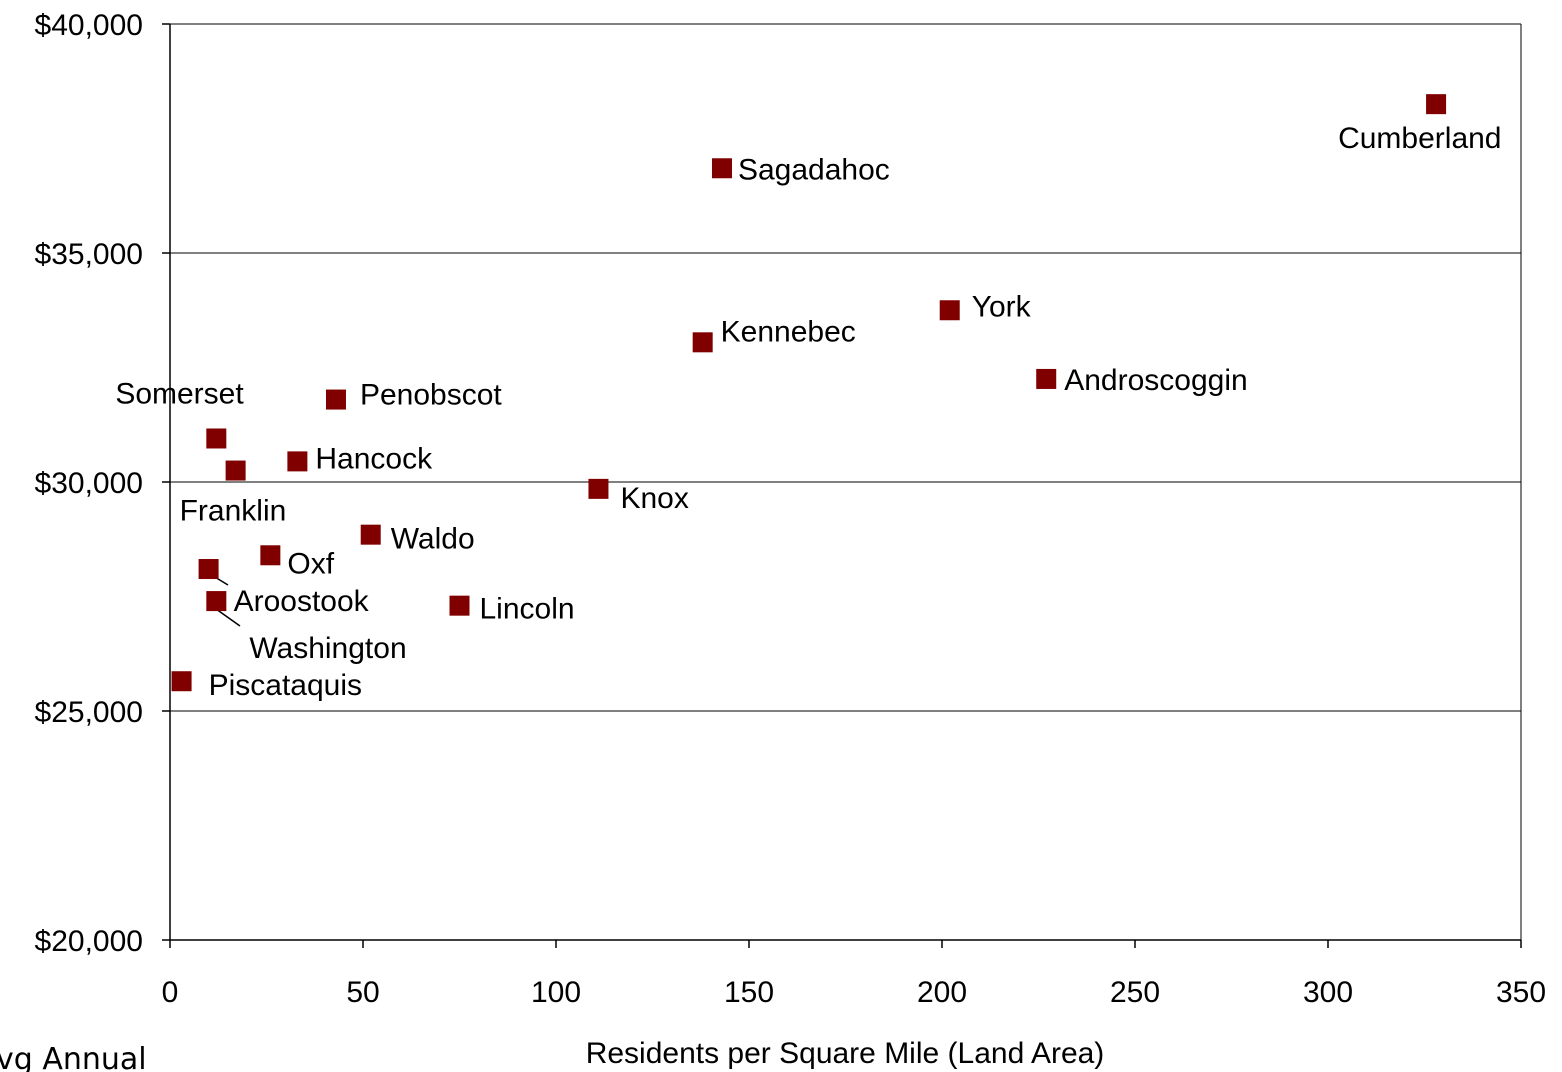 This screenshot has height=1072, width=1562. Describe the element at coordinates (89, 25) in the screenshot. I see `y-tick-label: $40,000` at that location.